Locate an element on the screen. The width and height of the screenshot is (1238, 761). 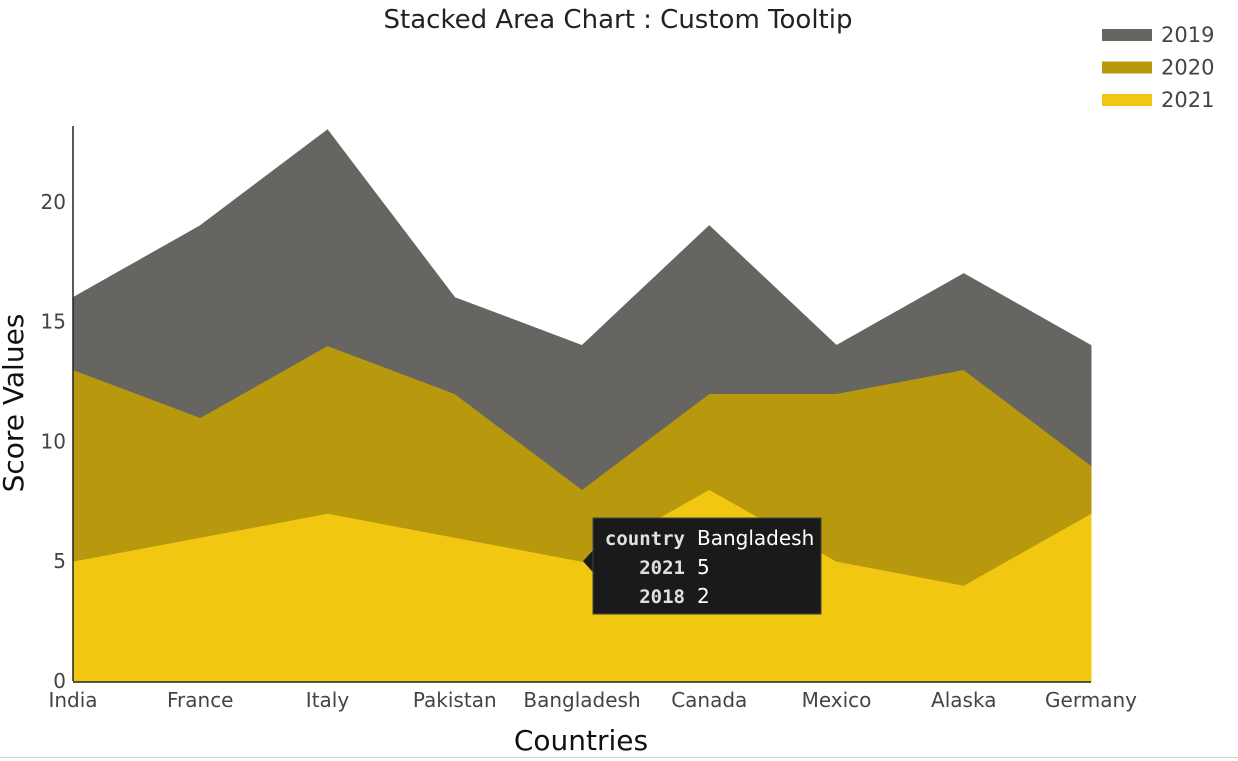
tooltip-value: 5 is located at coordinates (703, 567).